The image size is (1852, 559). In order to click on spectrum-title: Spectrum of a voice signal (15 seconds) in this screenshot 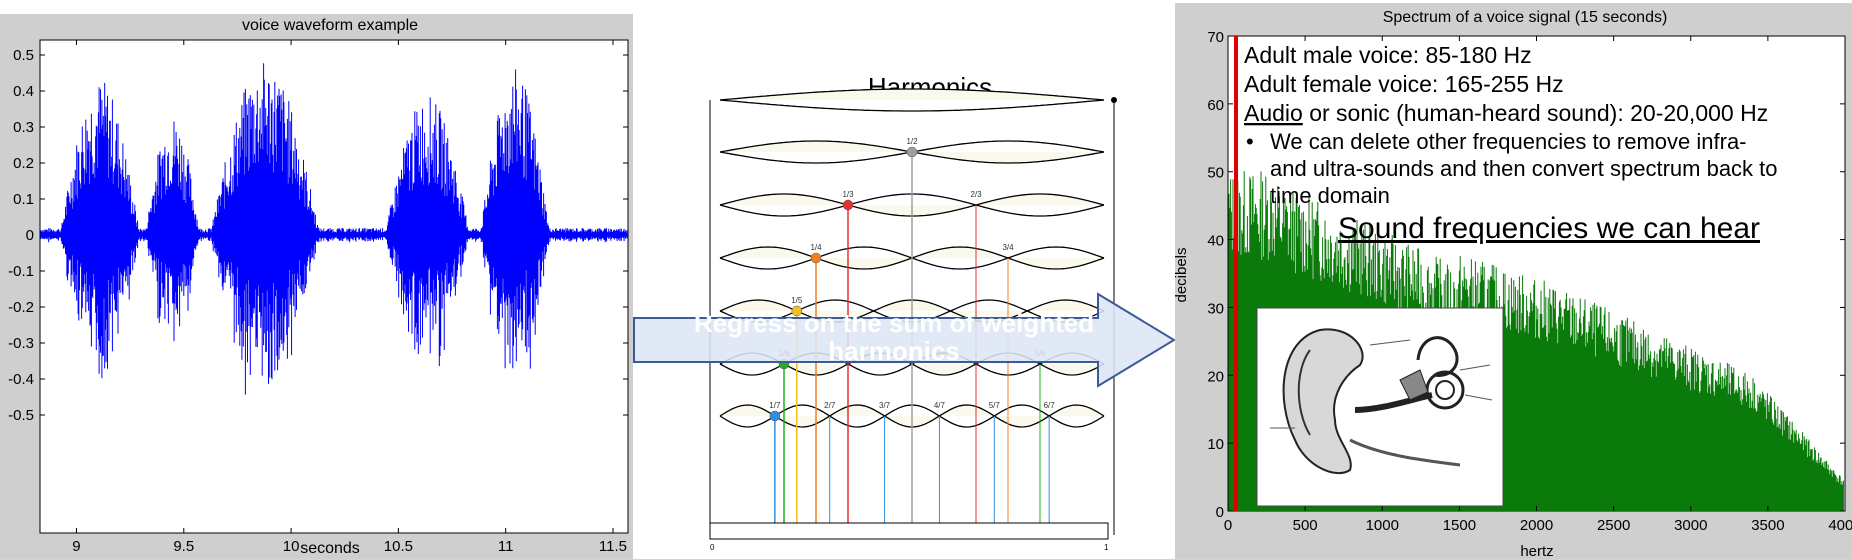, I will do `click(1525, 17)`.